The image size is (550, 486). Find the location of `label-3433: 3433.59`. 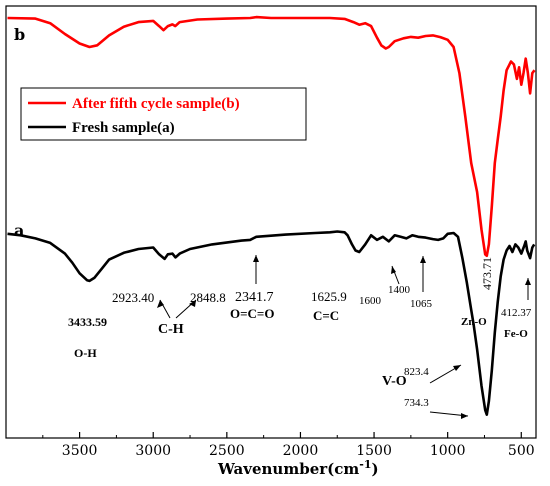

label-3433: 3433.59 is located at coordinates (87, 322).